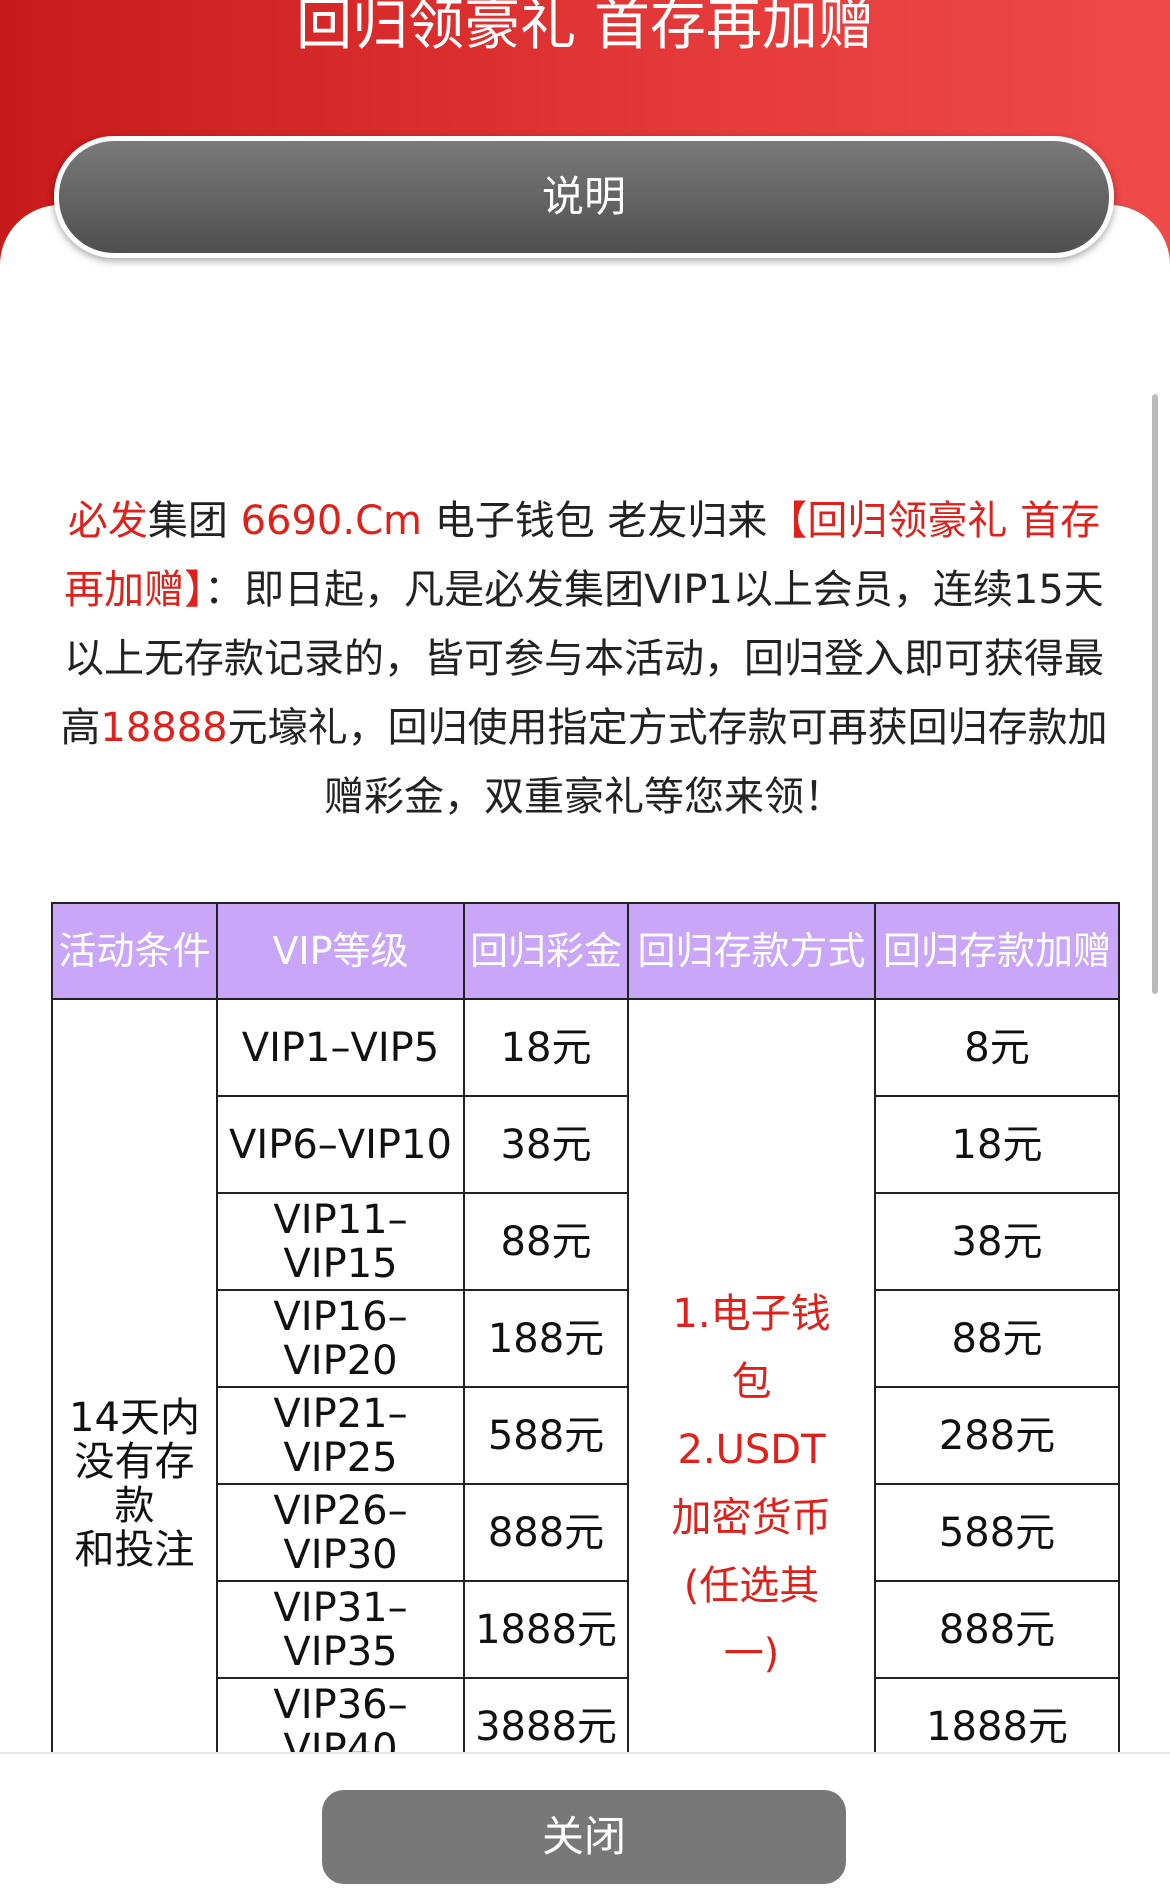 The height and width of the screenshot is (1899, 1170). I want to click on section-label: 说明, so click(584, 197).